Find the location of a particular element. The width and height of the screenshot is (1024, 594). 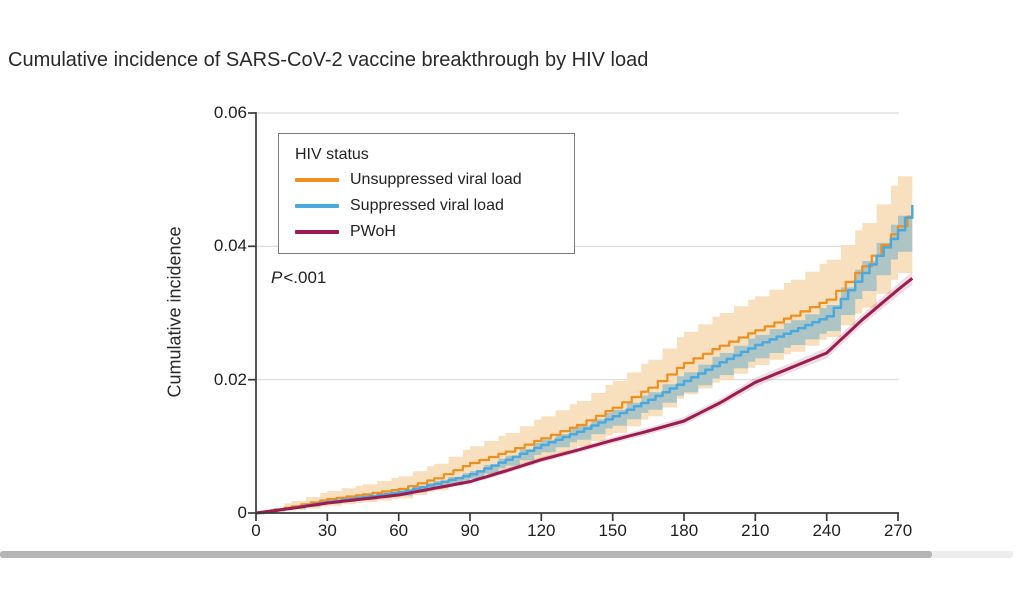

legend-item-unsuppressed: Unsuppressed viral load is located at coordinates (434, 180).